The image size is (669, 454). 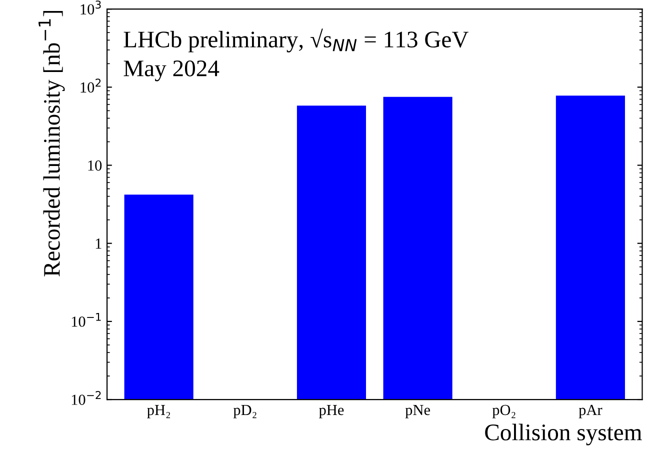 I want to click on y-axis-title: Recorded luminosity [nb$^{−1}$], so click(x=51, y=143).